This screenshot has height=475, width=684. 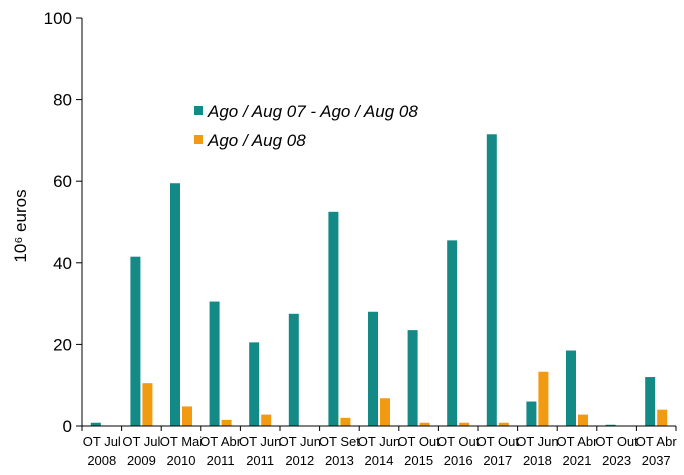 What do you see at coordinates (458, 451) in the screenshot?
I see `x-tick-label: OT Out 2016` at bounding box center [458, 451].